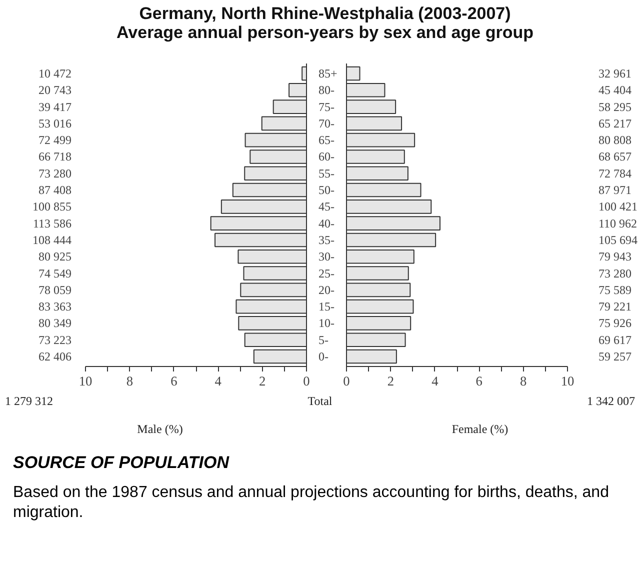 The image size is (640, 579). What do you see at coordinates (328, 73) in the screenshot?
I see `y-tick-label: 85+` at bounding box center [328, 73].